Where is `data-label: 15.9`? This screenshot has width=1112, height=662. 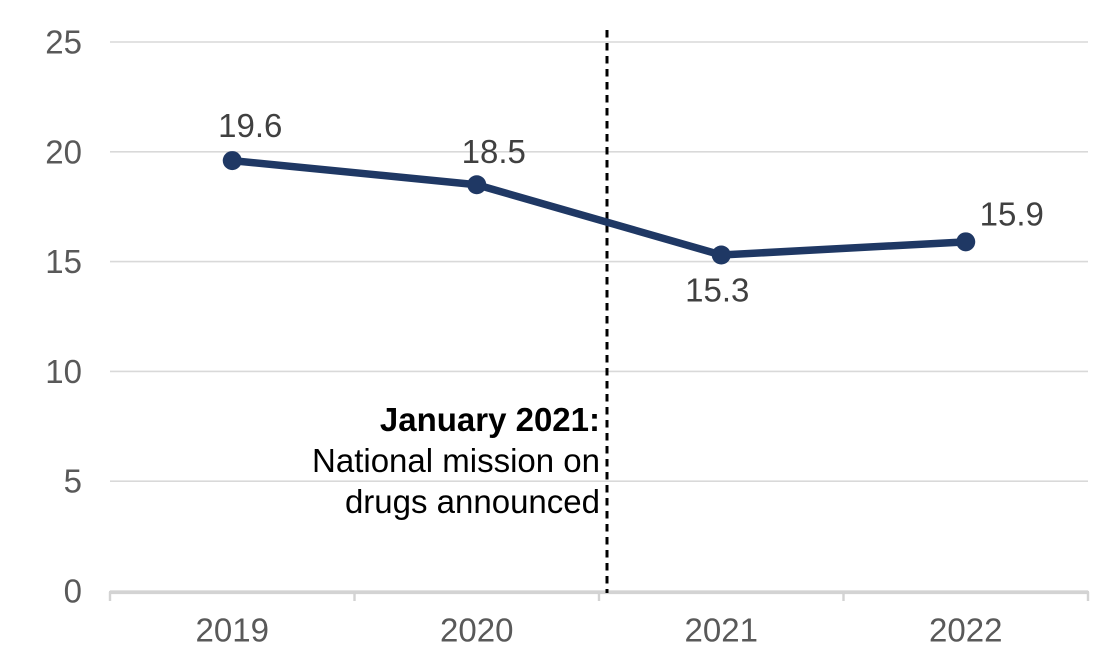 data-label: 15.9 is located at coordinates (1012, 213).